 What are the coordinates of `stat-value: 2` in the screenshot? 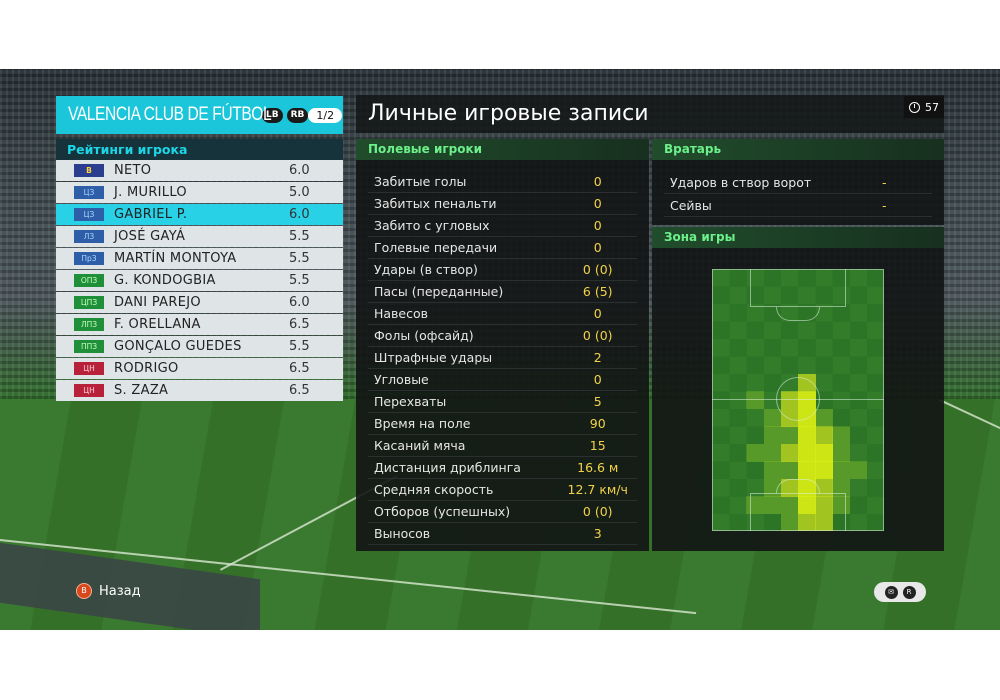 It's located at (597, 357).